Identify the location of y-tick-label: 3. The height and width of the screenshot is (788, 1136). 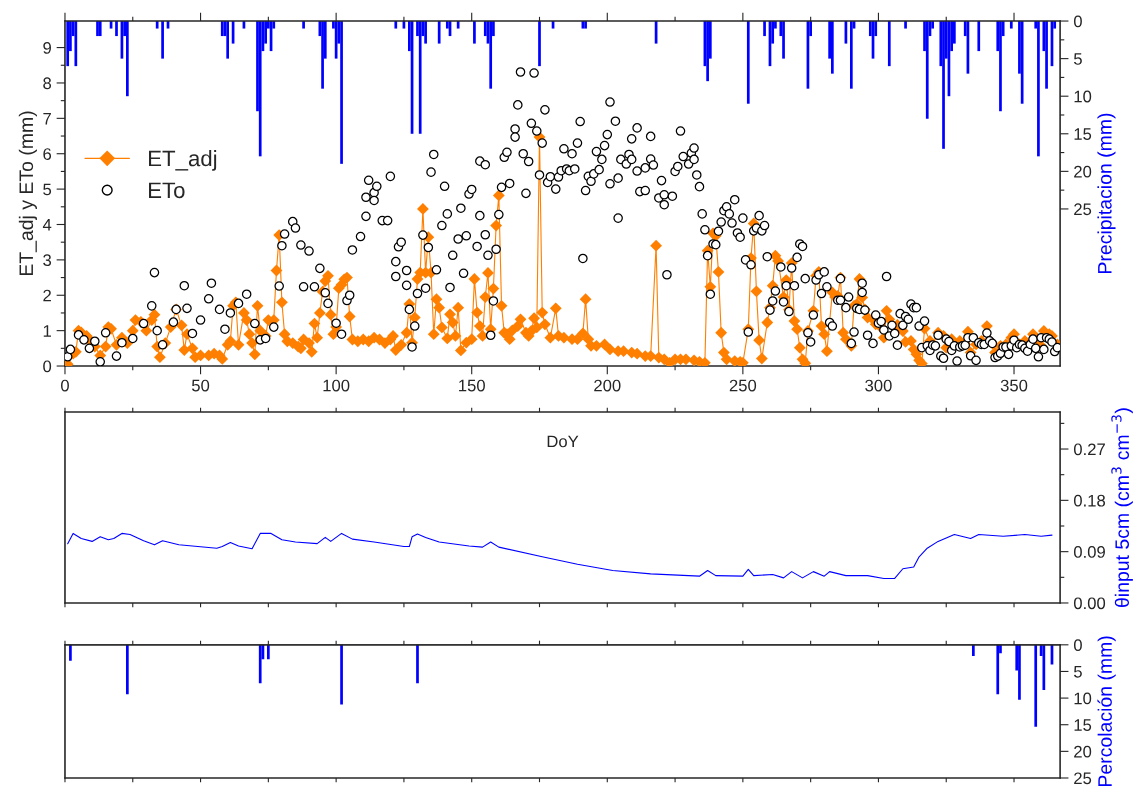
(47, 260).